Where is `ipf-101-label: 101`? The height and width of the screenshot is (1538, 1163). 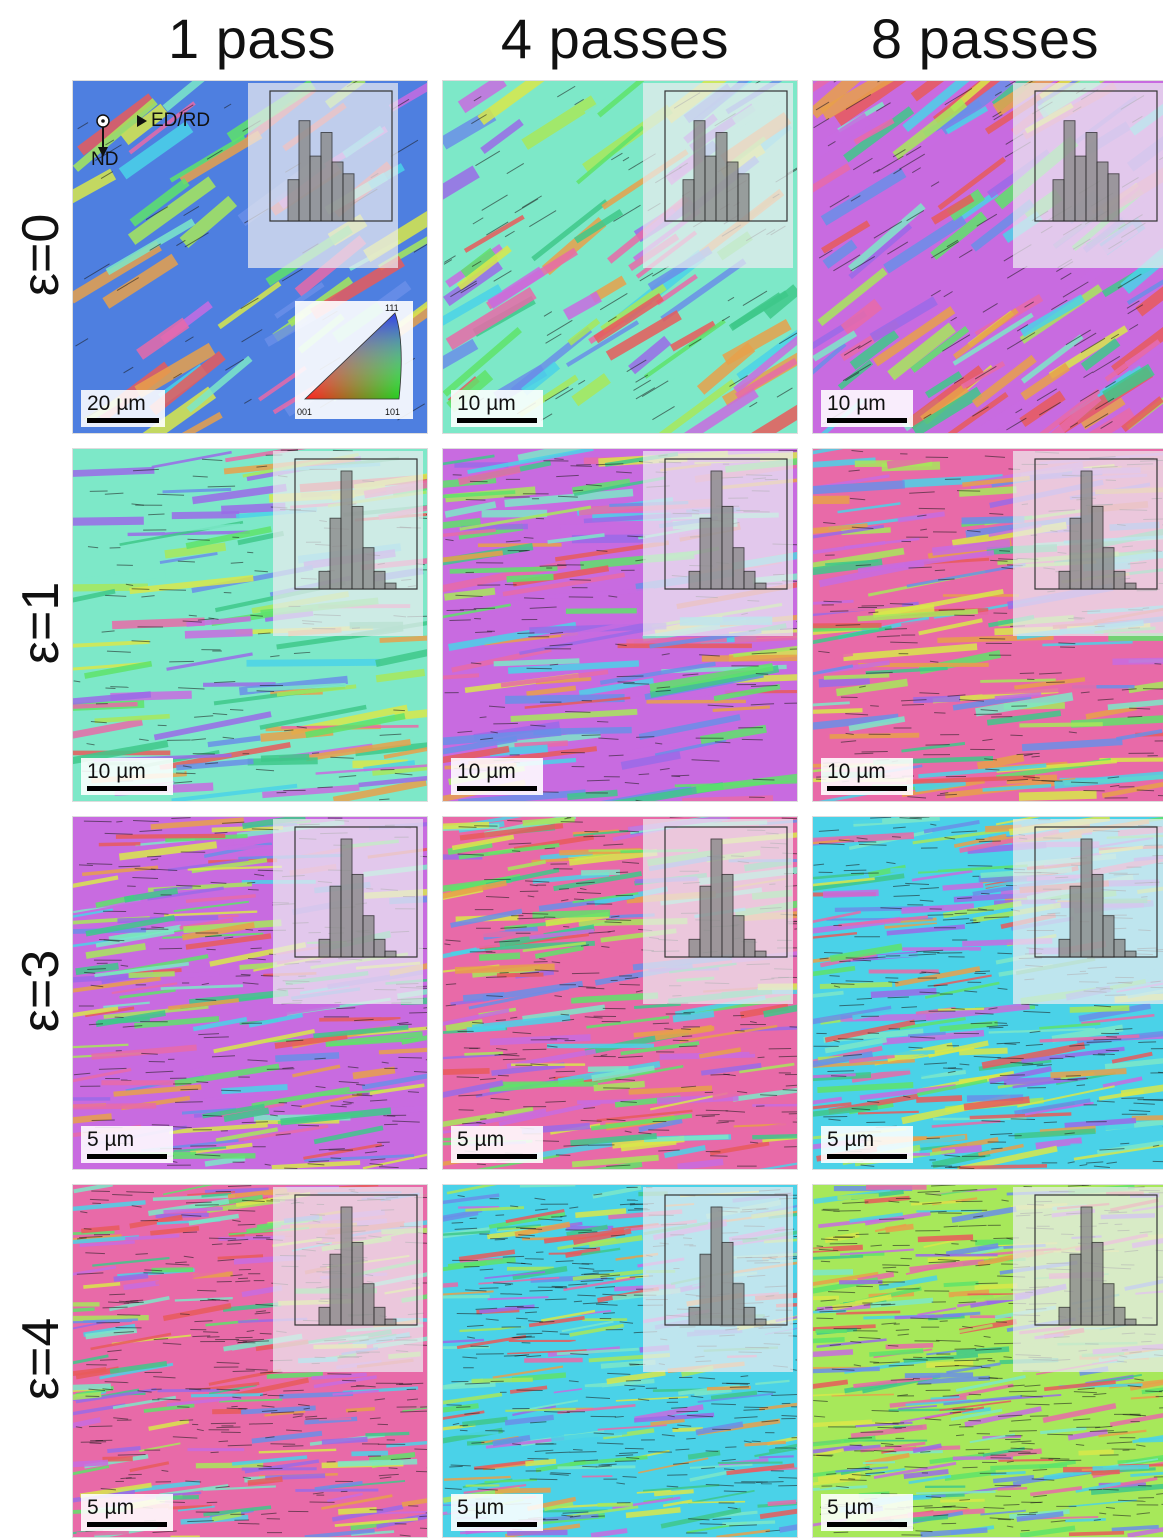
ipf-101-label: 101 is located at coordinates (392, 412).